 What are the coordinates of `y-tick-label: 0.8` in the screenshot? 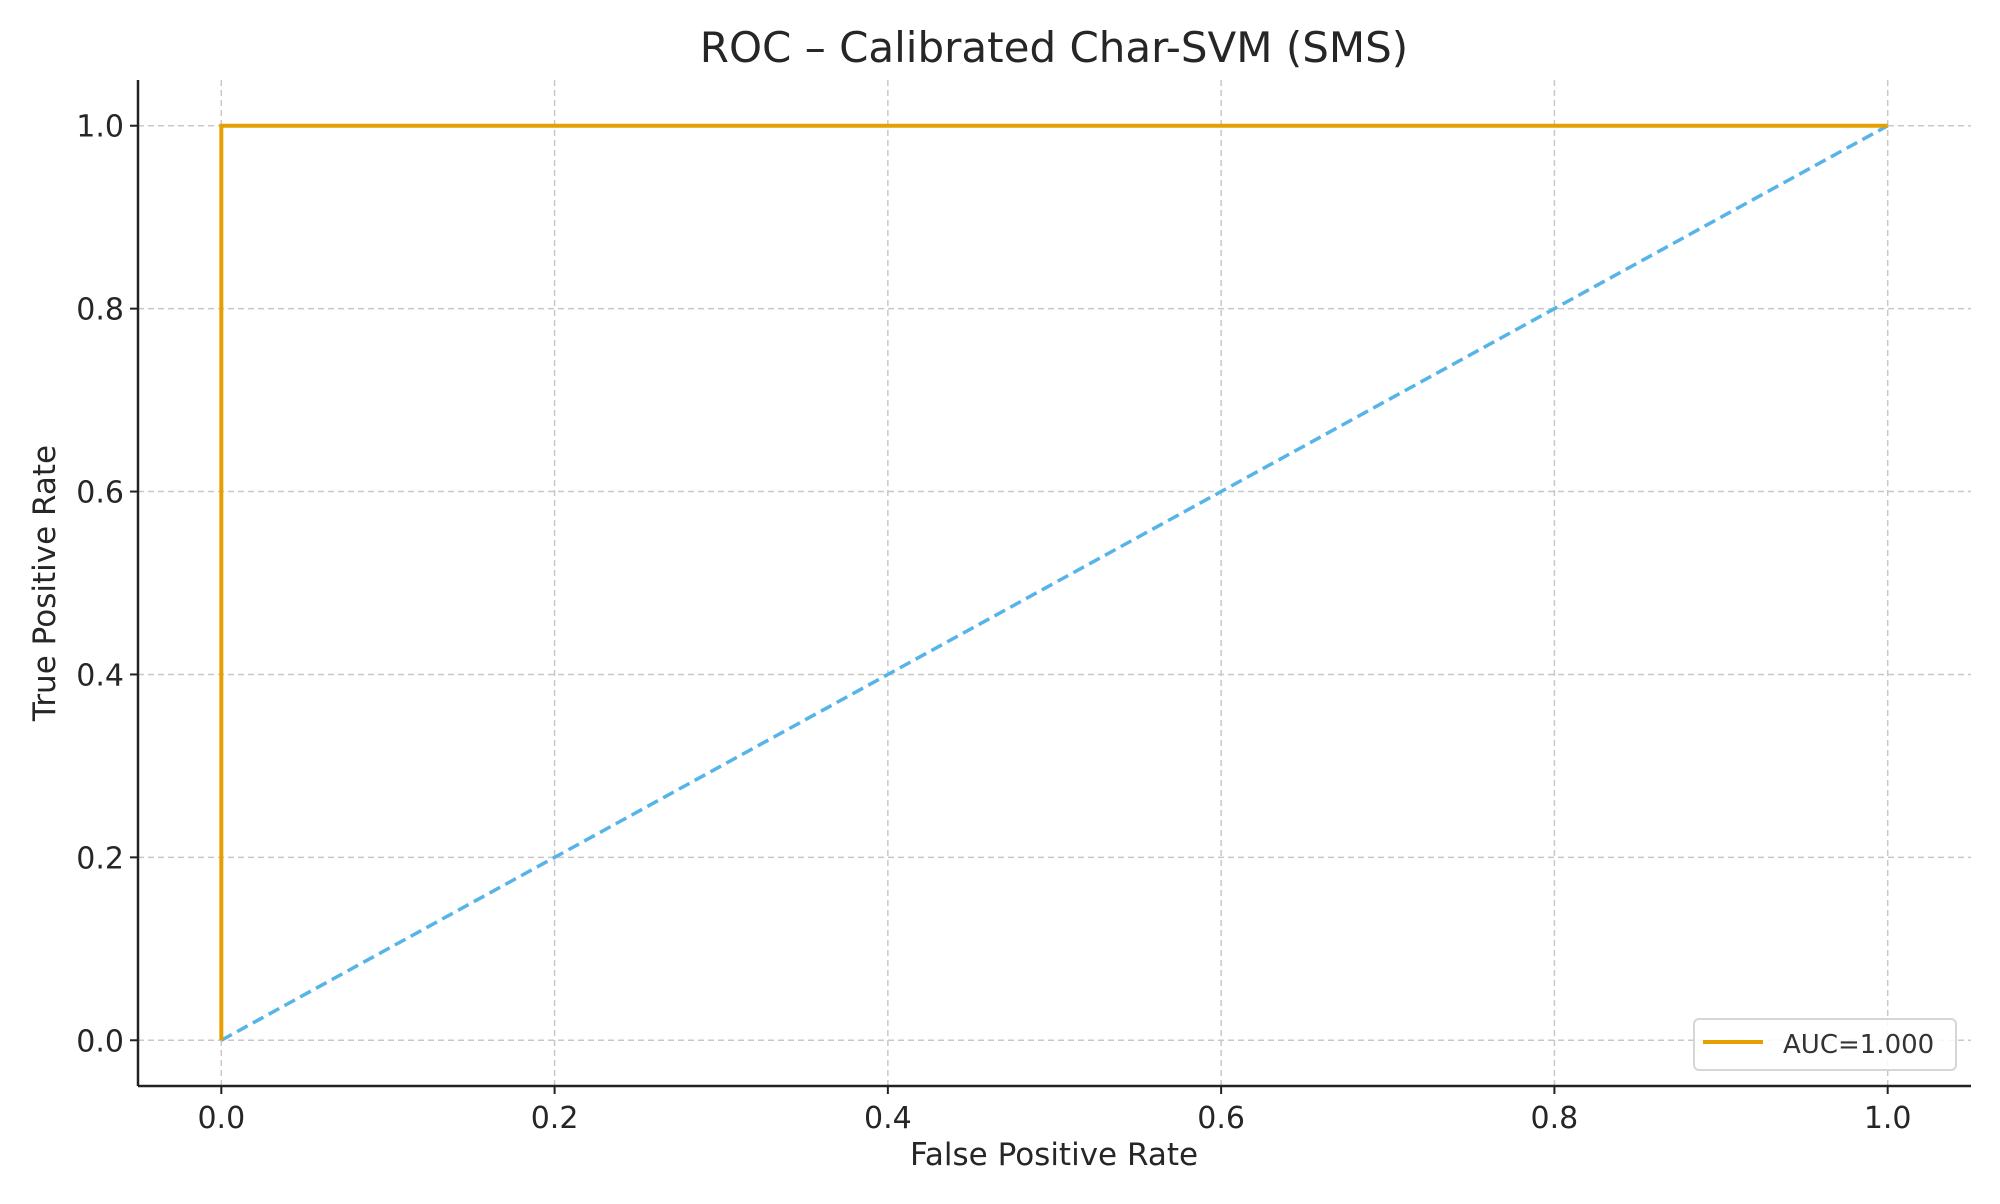 It's located at (100, 310).